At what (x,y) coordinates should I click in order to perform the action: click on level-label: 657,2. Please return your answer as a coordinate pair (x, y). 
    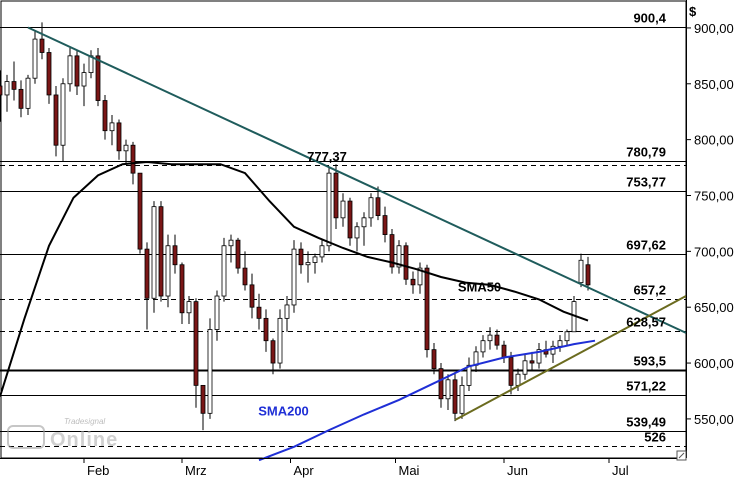
    Looking at the image, I should click on (649, 290).